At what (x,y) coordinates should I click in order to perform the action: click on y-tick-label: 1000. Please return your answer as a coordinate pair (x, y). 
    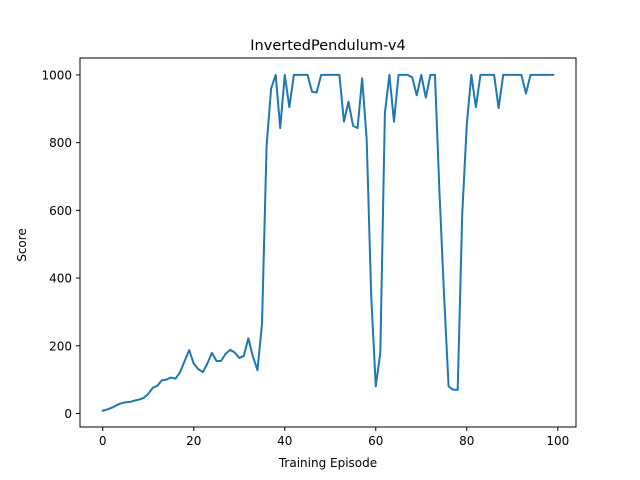
    Looking at the image, I should click on (56, 75).